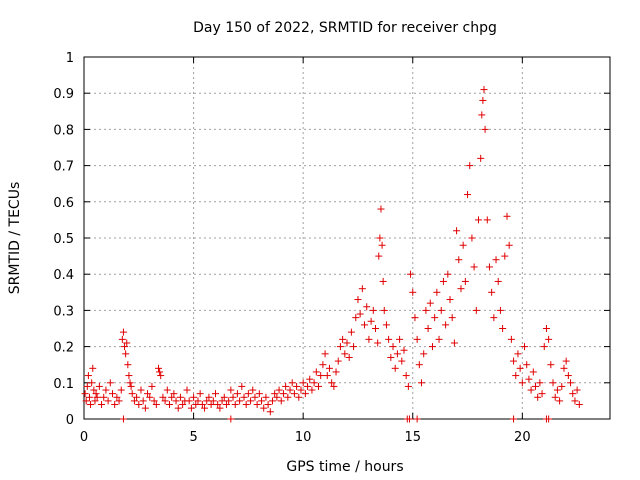 Image resolution: width=640 pixels, height=480 pixels. Describe the element at coordinates (63, 239) in the screenshot. I see `y-tick-label: 0.5` at that location.